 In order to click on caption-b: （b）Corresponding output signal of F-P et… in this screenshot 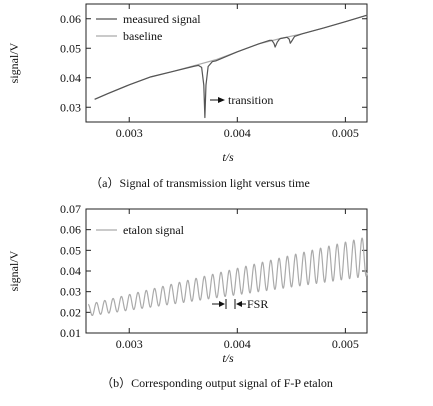, I will do `click(217, 383)`.